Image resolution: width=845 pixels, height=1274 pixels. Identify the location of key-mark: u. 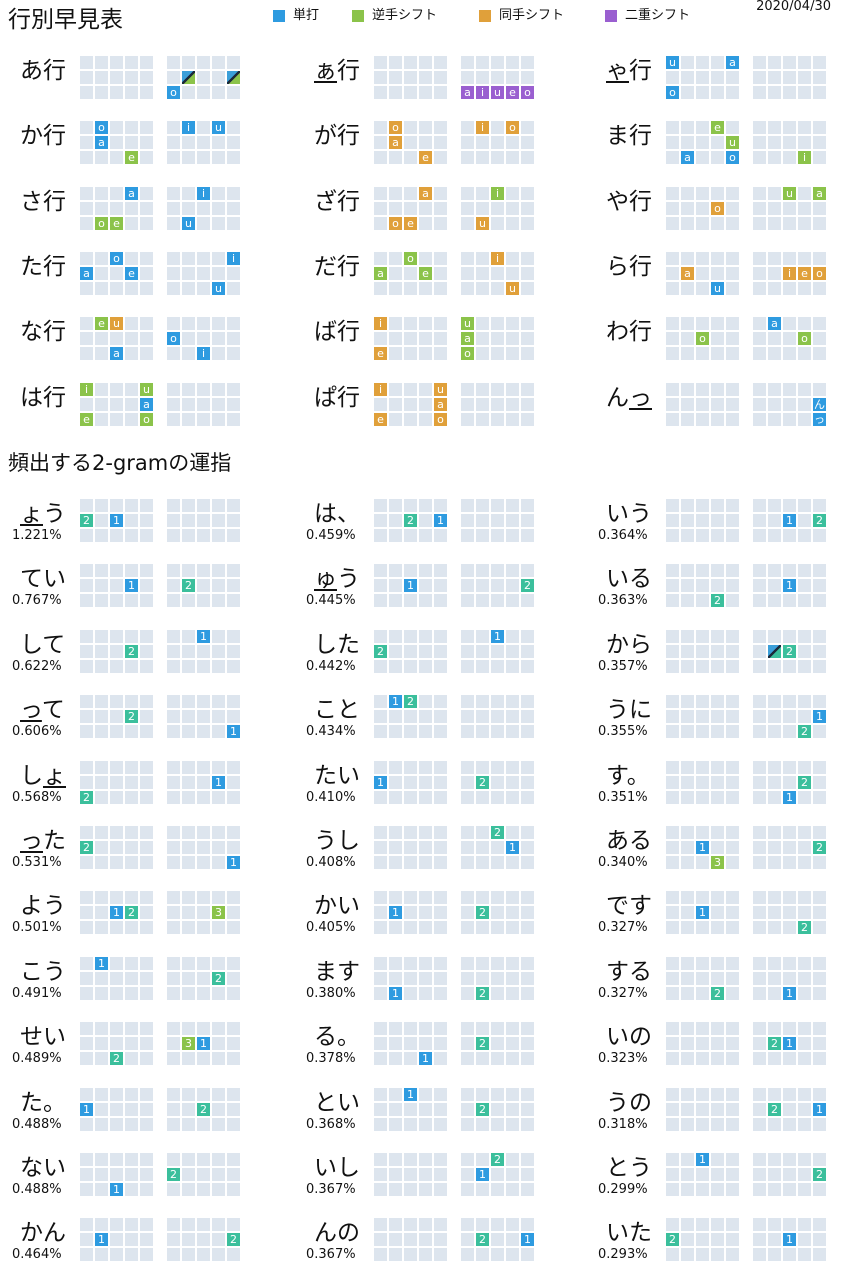
(218, 288).